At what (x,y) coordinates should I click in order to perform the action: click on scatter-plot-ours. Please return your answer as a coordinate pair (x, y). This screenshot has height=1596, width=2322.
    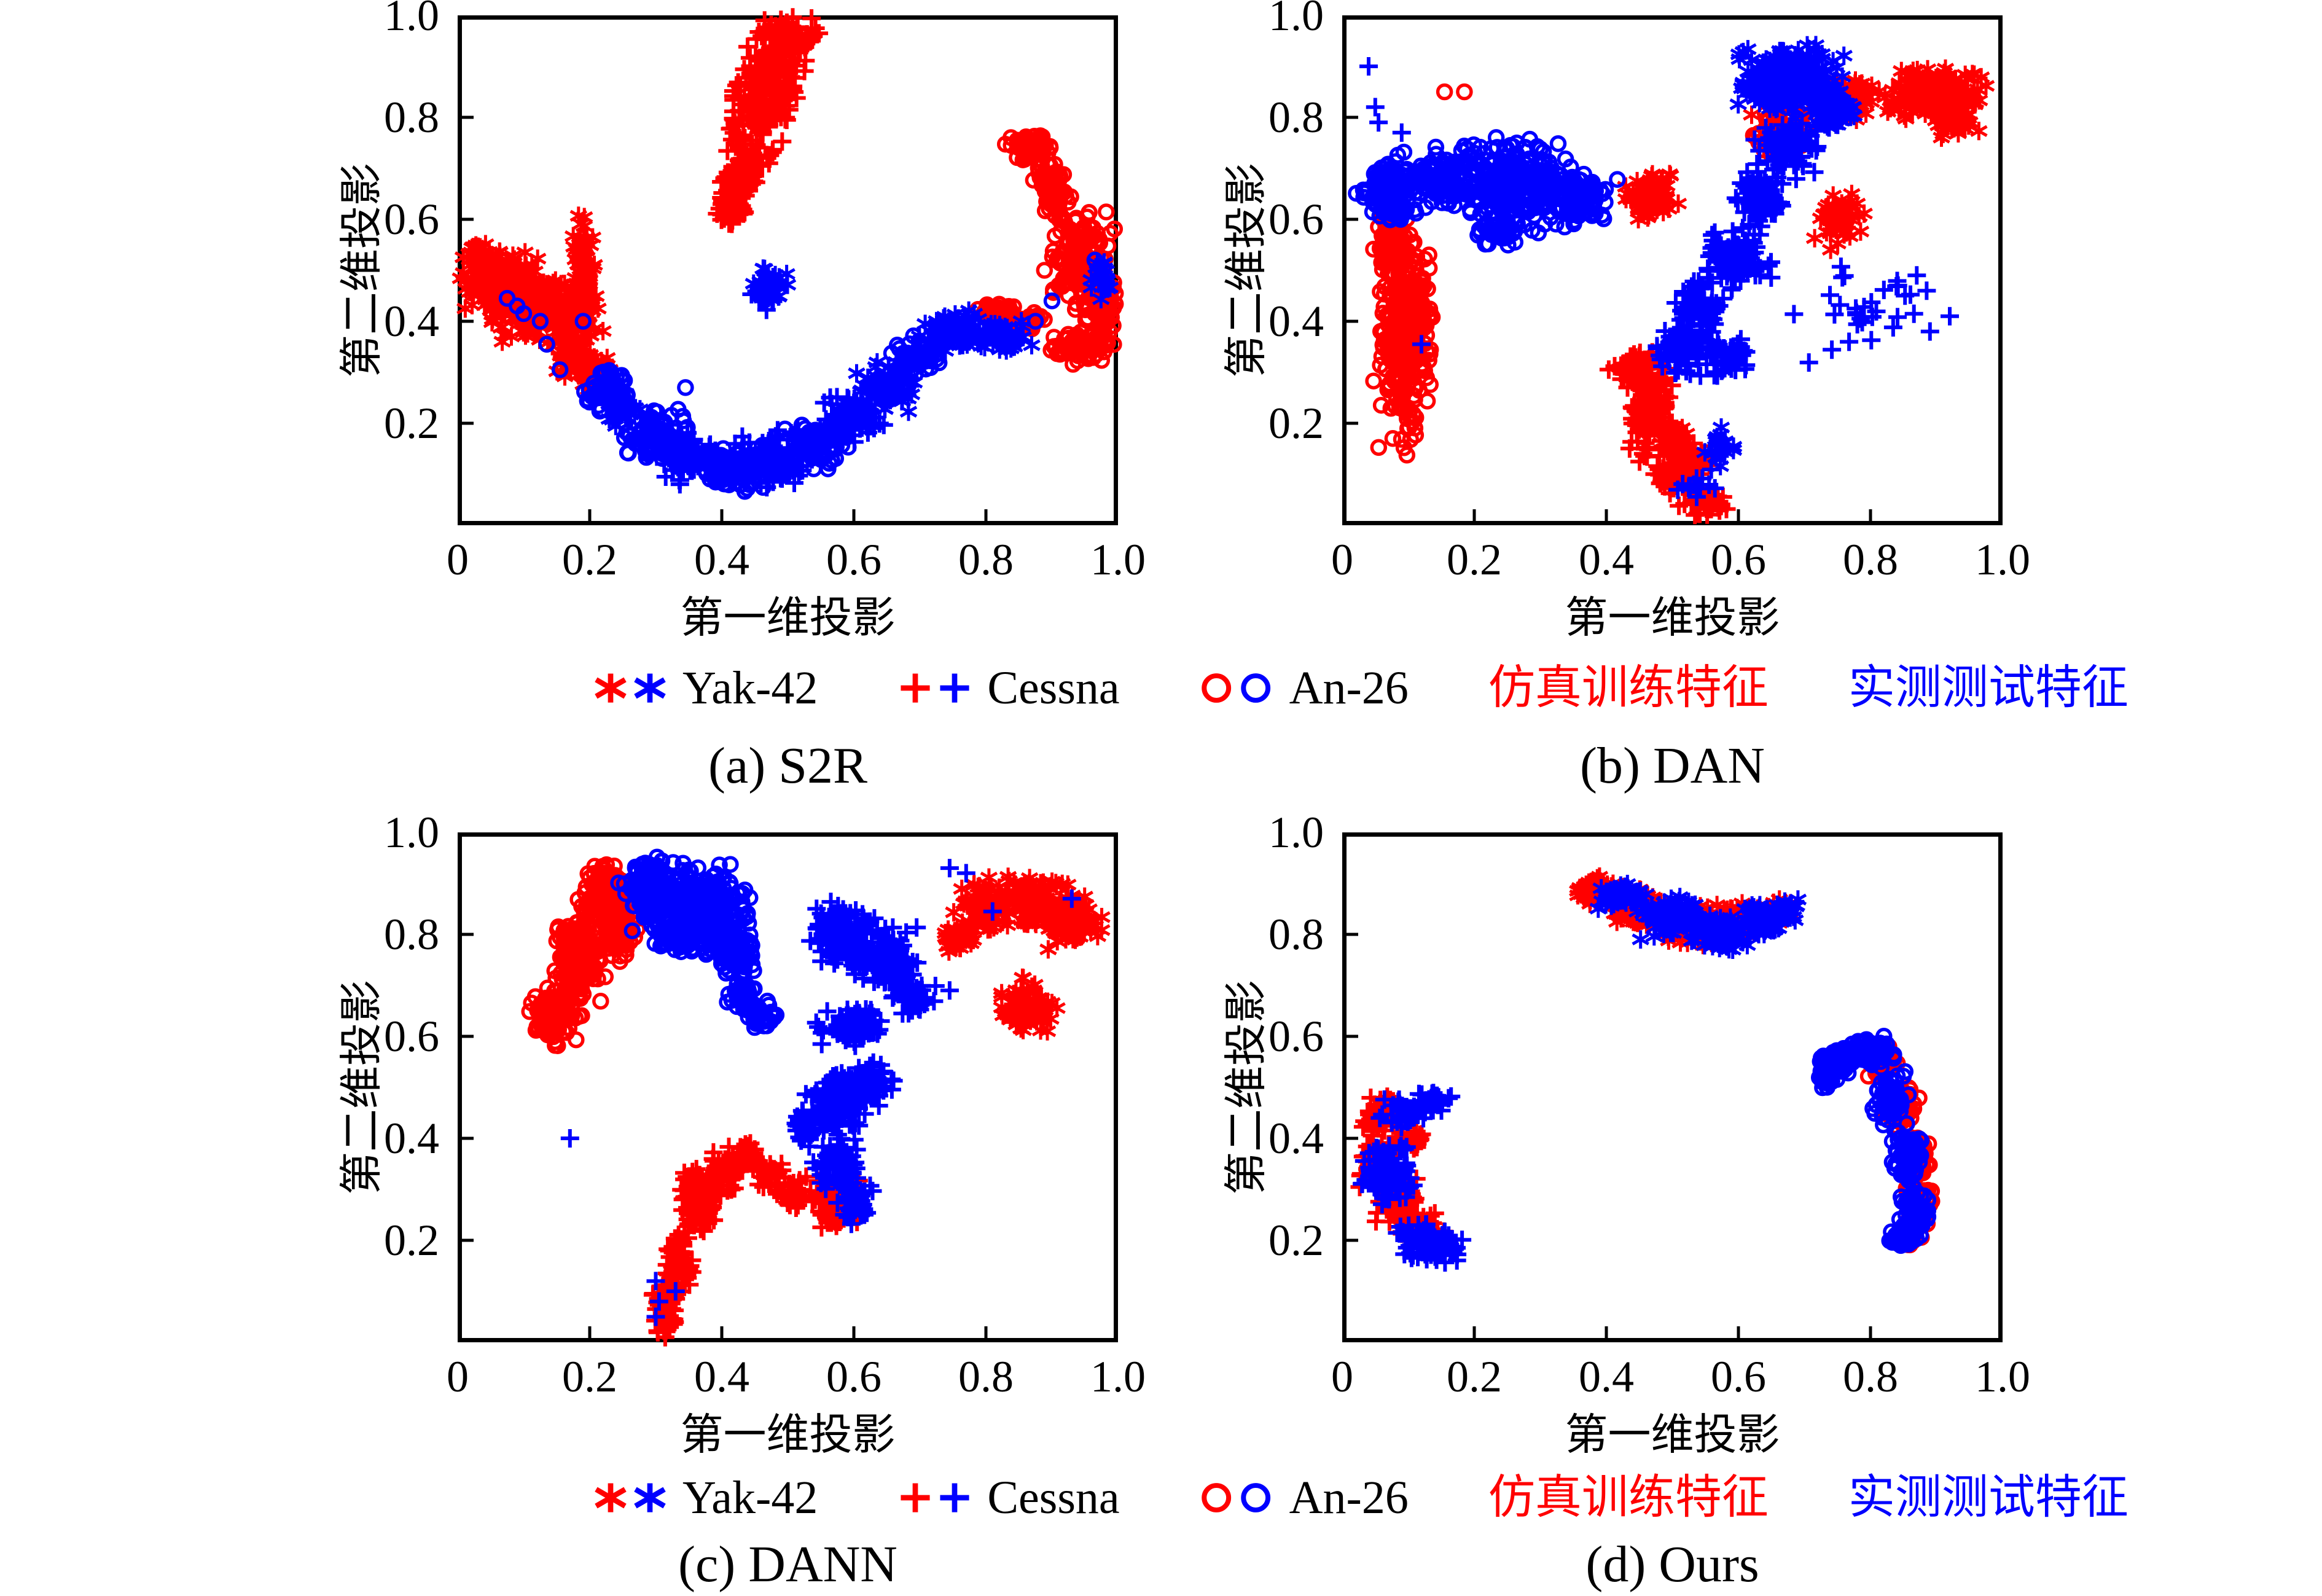
    Looking at the image, I should click on (1673, 1087).